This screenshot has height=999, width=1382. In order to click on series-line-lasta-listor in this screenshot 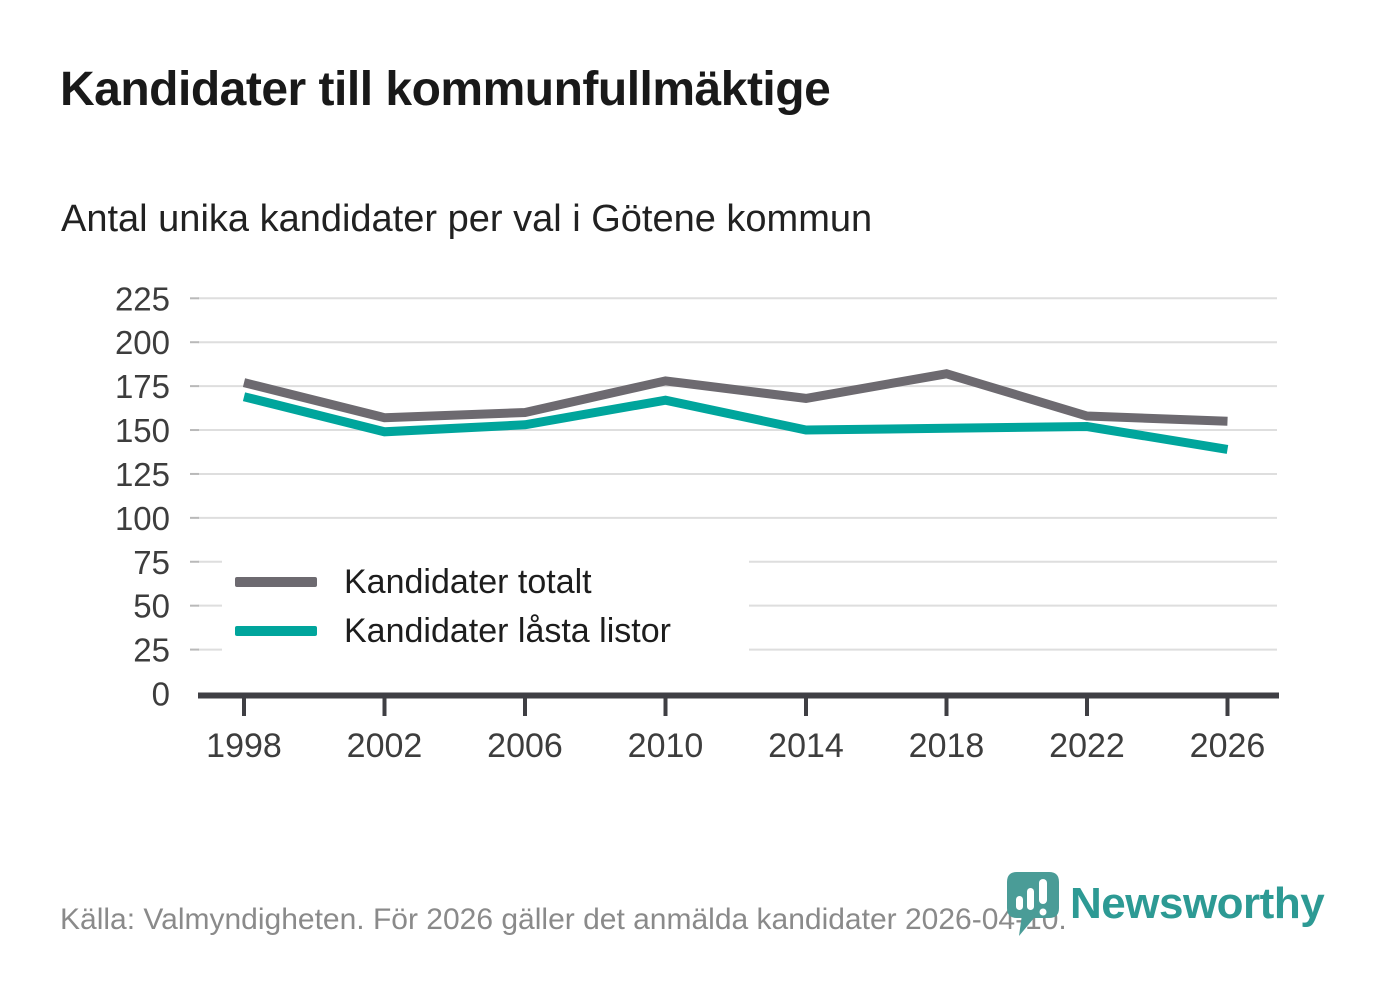, I will do `click(735, 423)`.